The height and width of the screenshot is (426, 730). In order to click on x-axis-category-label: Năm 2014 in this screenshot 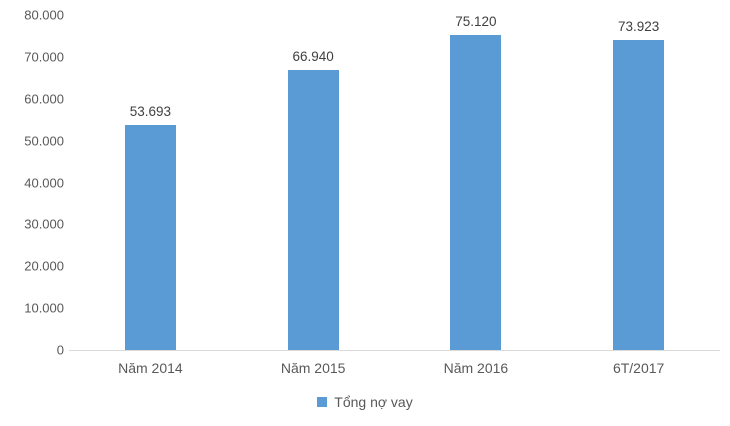, I will do `click(150, 368)`.